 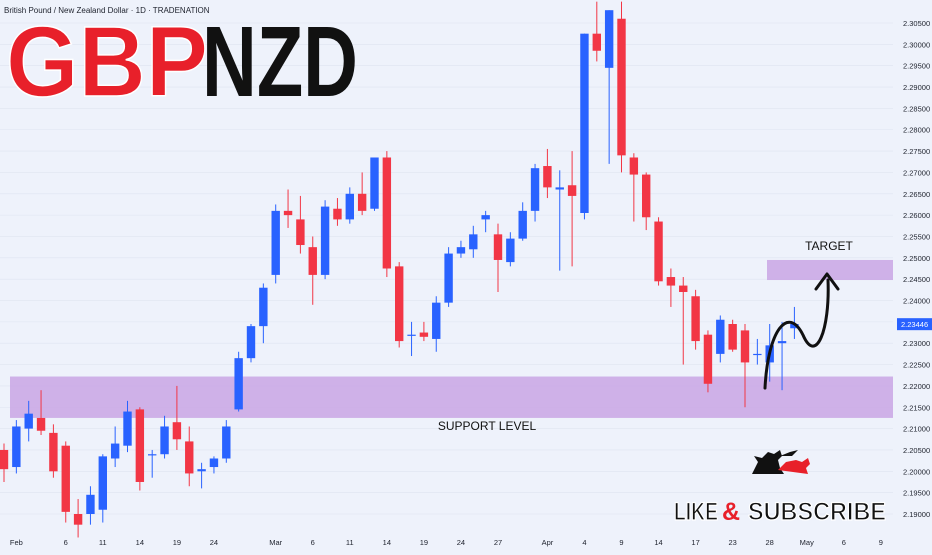 I want to click on target-zone, so click(x=830, y=270).